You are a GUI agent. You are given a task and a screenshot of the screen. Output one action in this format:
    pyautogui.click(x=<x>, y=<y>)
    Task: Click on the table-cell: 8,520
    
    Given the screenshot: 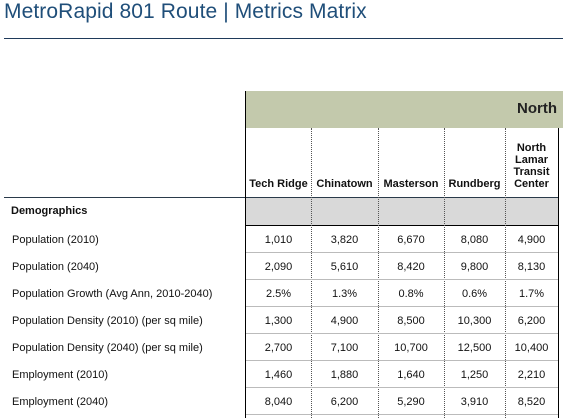 What is the action you would take?
    pyautogui.click(x=531, y=402)
    